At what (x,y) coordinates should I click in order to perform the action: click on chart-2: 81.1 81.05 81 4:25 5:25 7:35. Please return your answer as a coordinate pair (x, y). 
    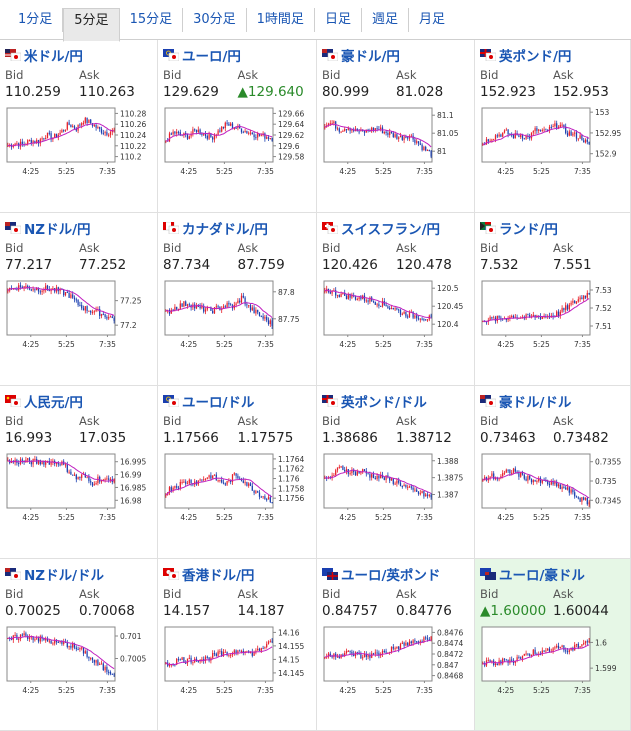
    Looking at the image, I should click on (396, 141).